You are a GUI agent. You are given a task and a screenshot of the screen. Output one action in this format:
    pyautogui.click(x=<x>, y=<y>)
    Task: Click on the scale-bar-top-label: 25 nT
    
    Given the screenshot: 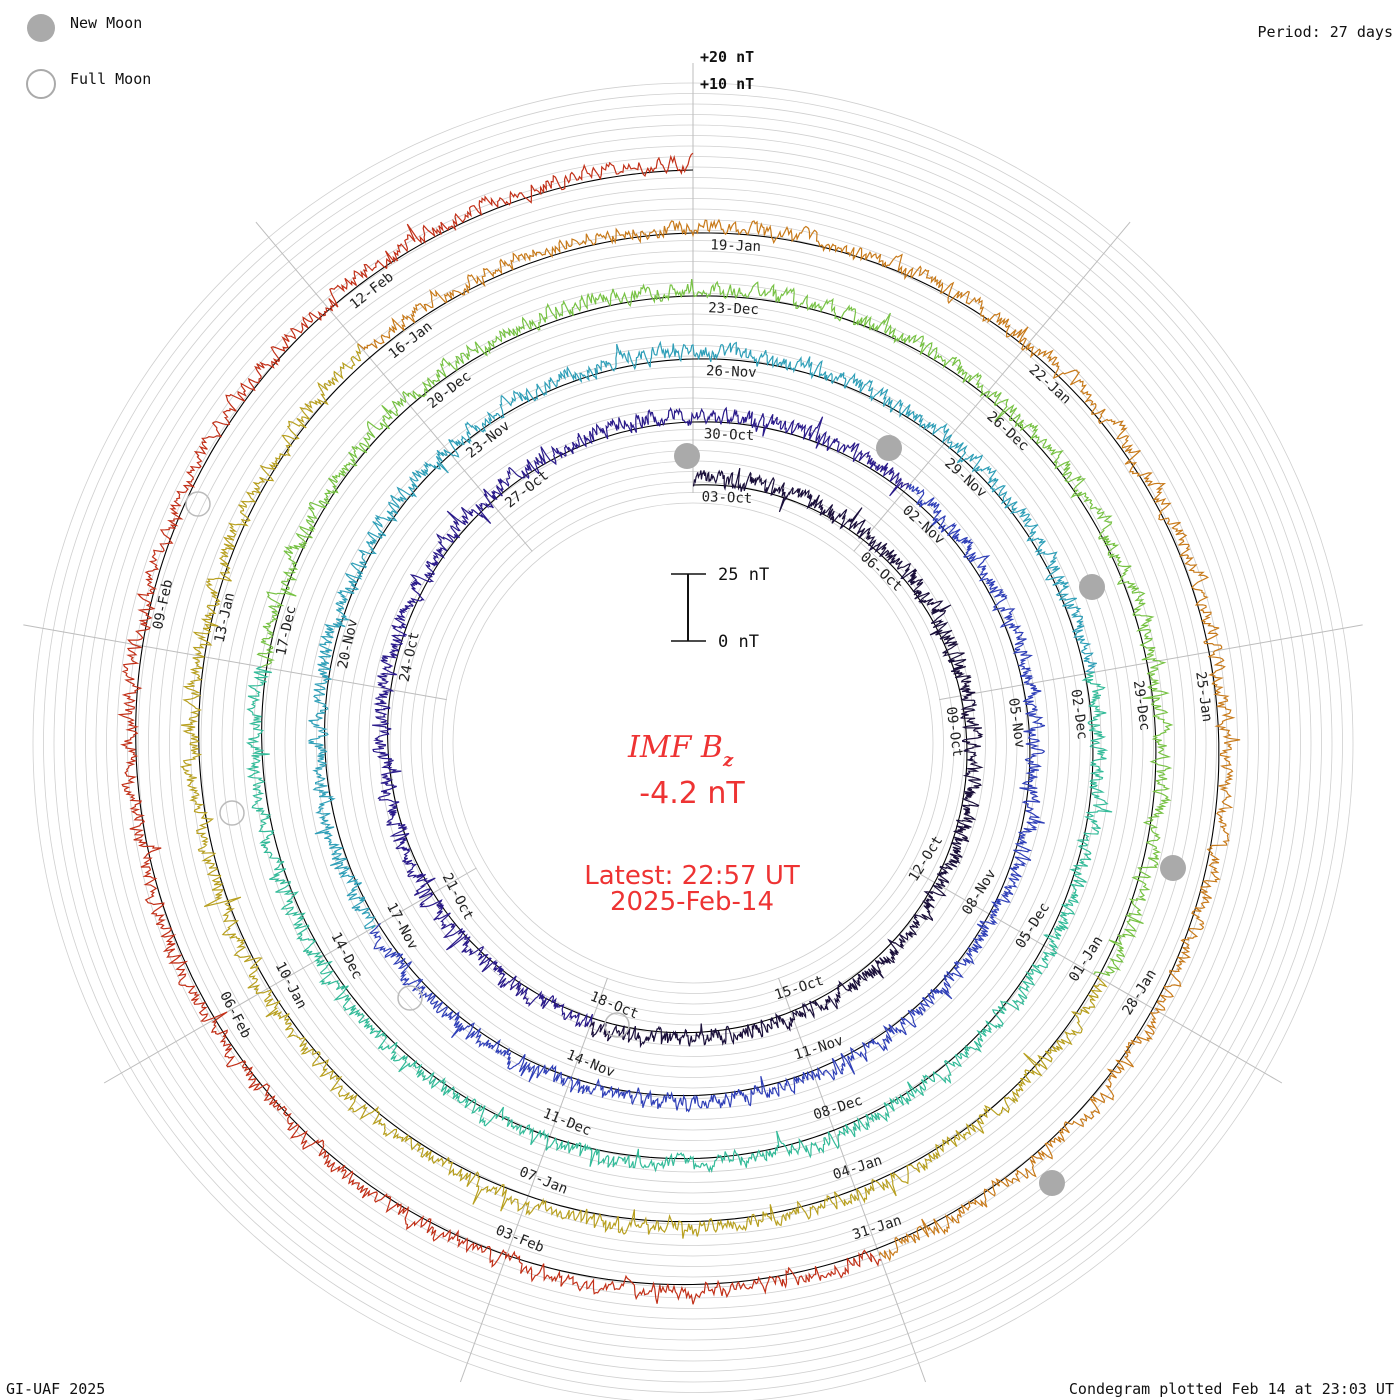 What is the action you would take?
    pyautogui.click(x=743, y=575)
    